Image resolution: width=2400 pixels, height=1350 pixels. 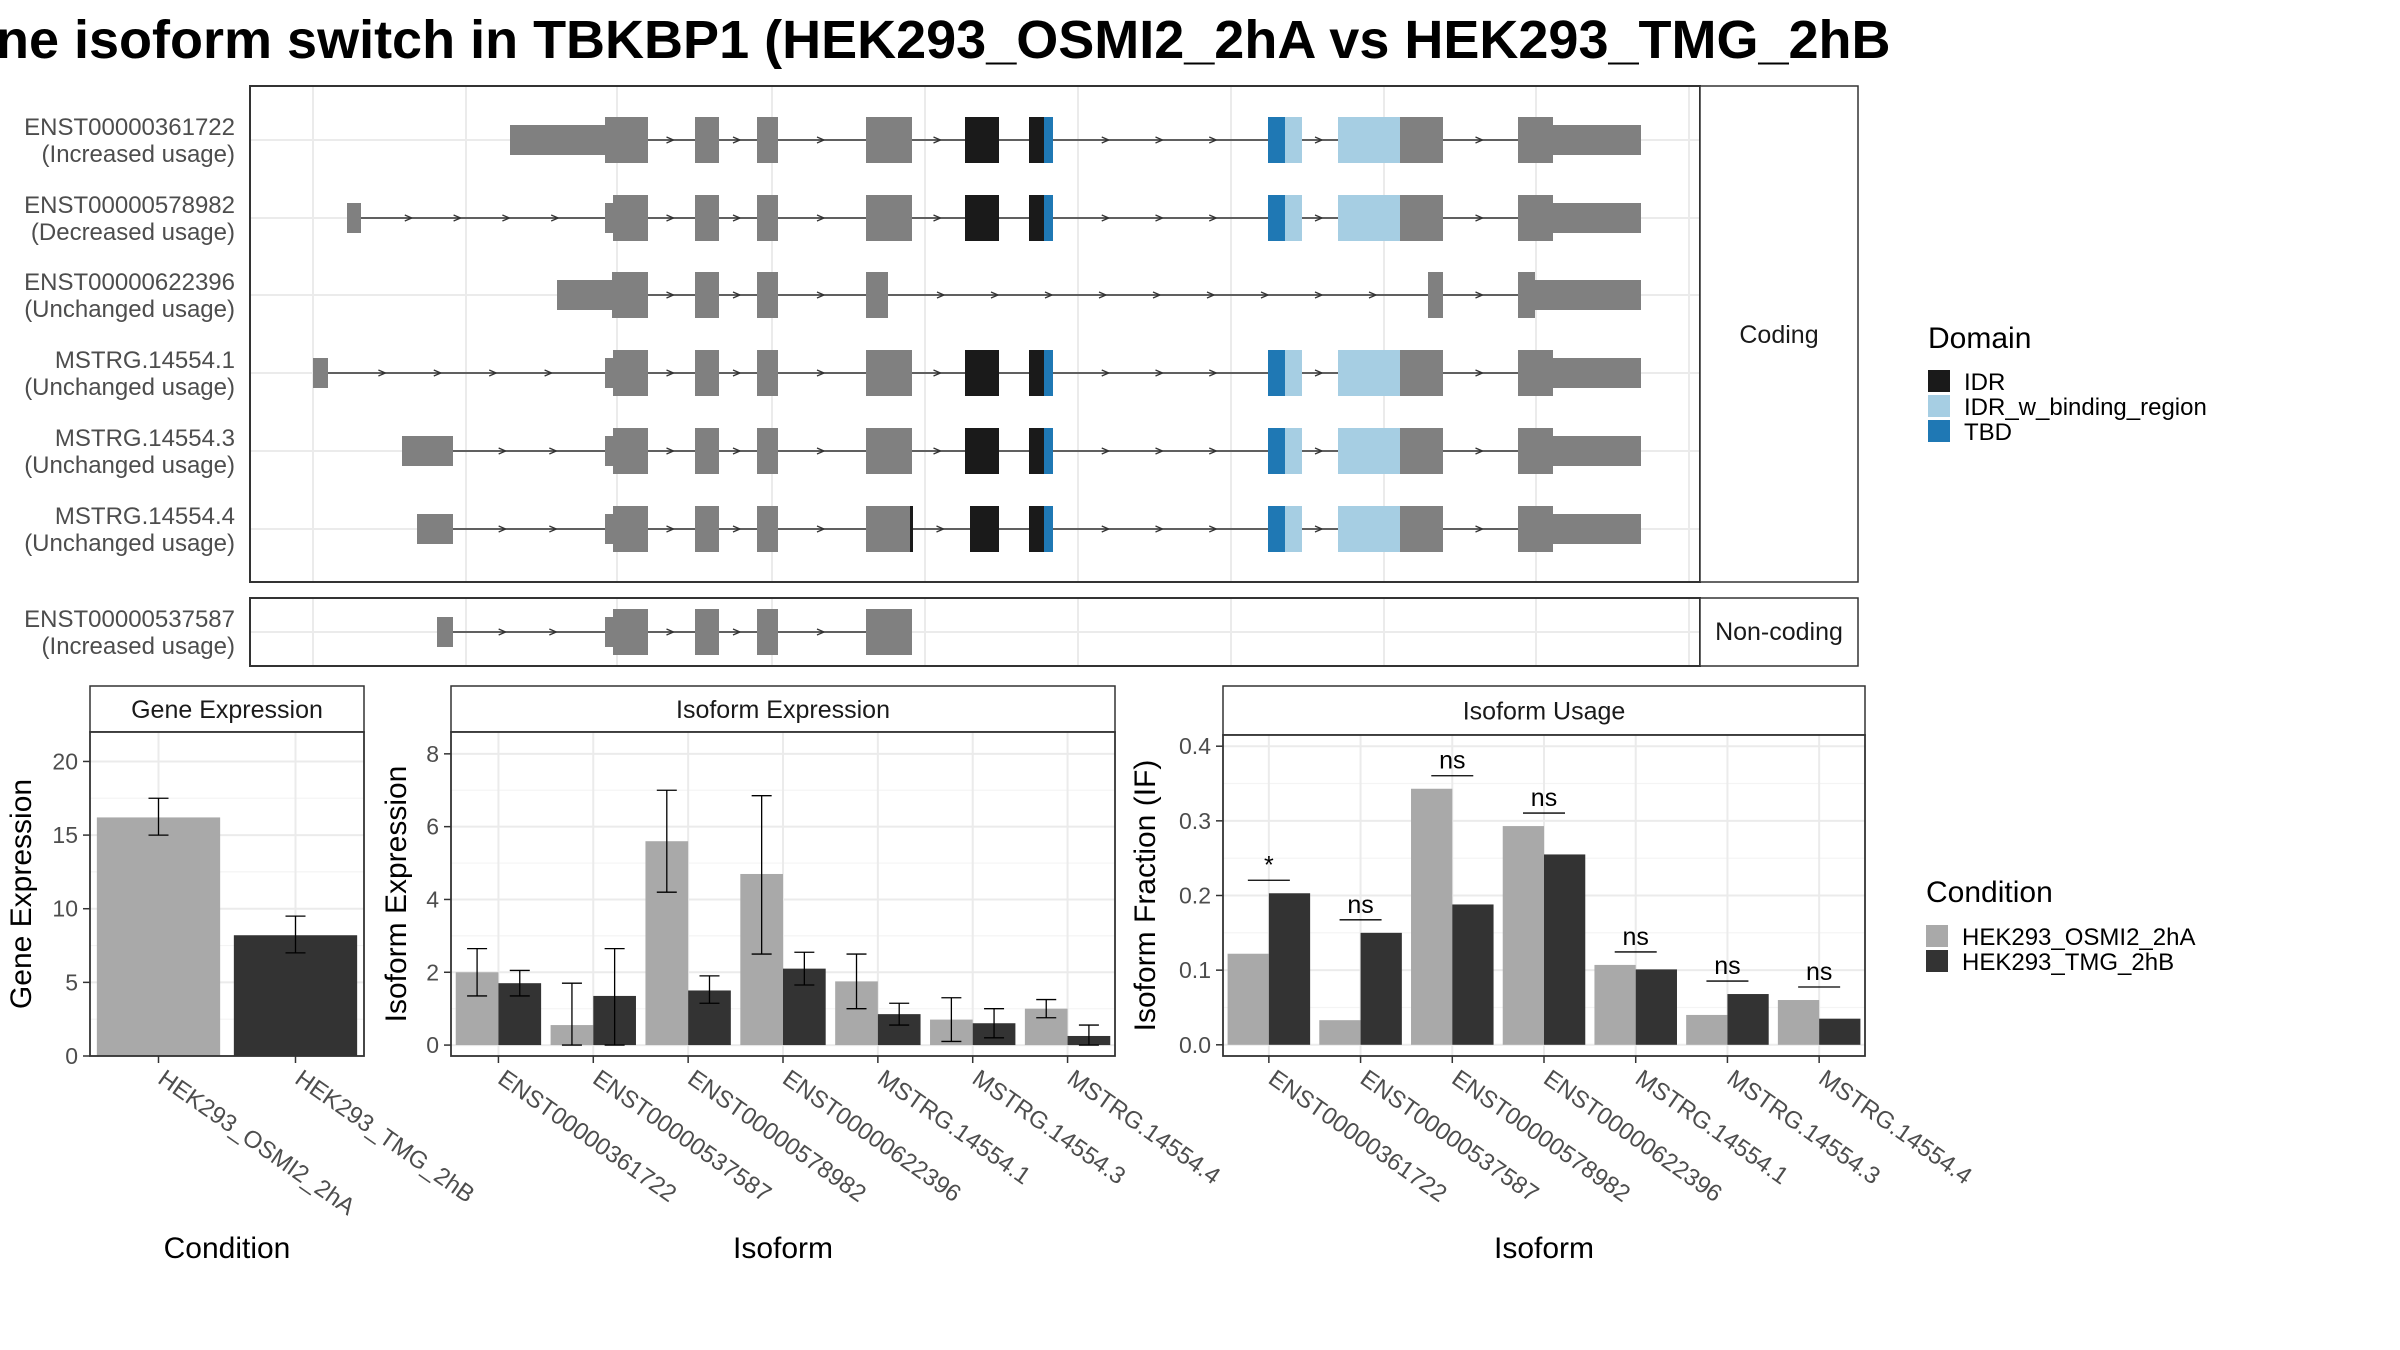 I want to click on panel-border, so click(x=227, y=894).